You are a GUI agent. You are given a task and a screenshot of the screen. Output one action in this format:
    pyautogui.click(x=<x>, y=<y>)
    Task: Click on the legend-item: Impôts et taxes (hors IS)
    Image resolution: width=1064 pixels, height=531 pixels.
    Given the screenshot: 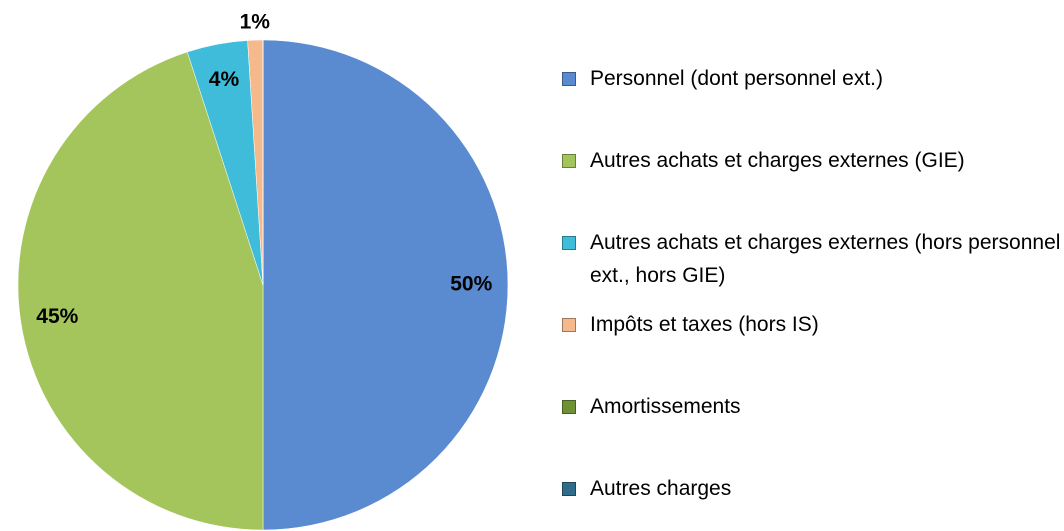 What is the action you would take?
    pyautogui.click(x=812, y=324)
    